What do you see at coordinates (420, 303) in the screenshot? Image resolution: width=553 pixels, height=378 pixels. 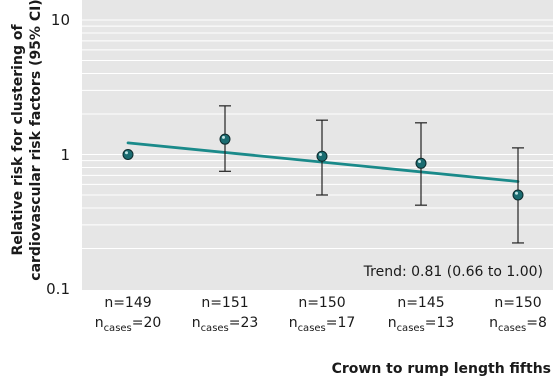 I see `x-tick-label-n: n=145` at bounding box center [420, 303].